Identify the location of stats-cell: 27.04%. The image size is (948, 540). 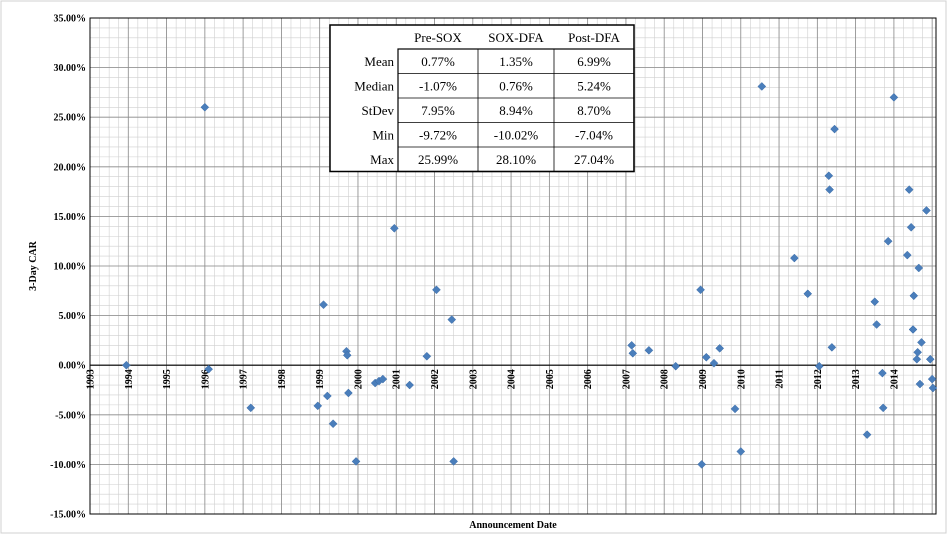
(594, 159).